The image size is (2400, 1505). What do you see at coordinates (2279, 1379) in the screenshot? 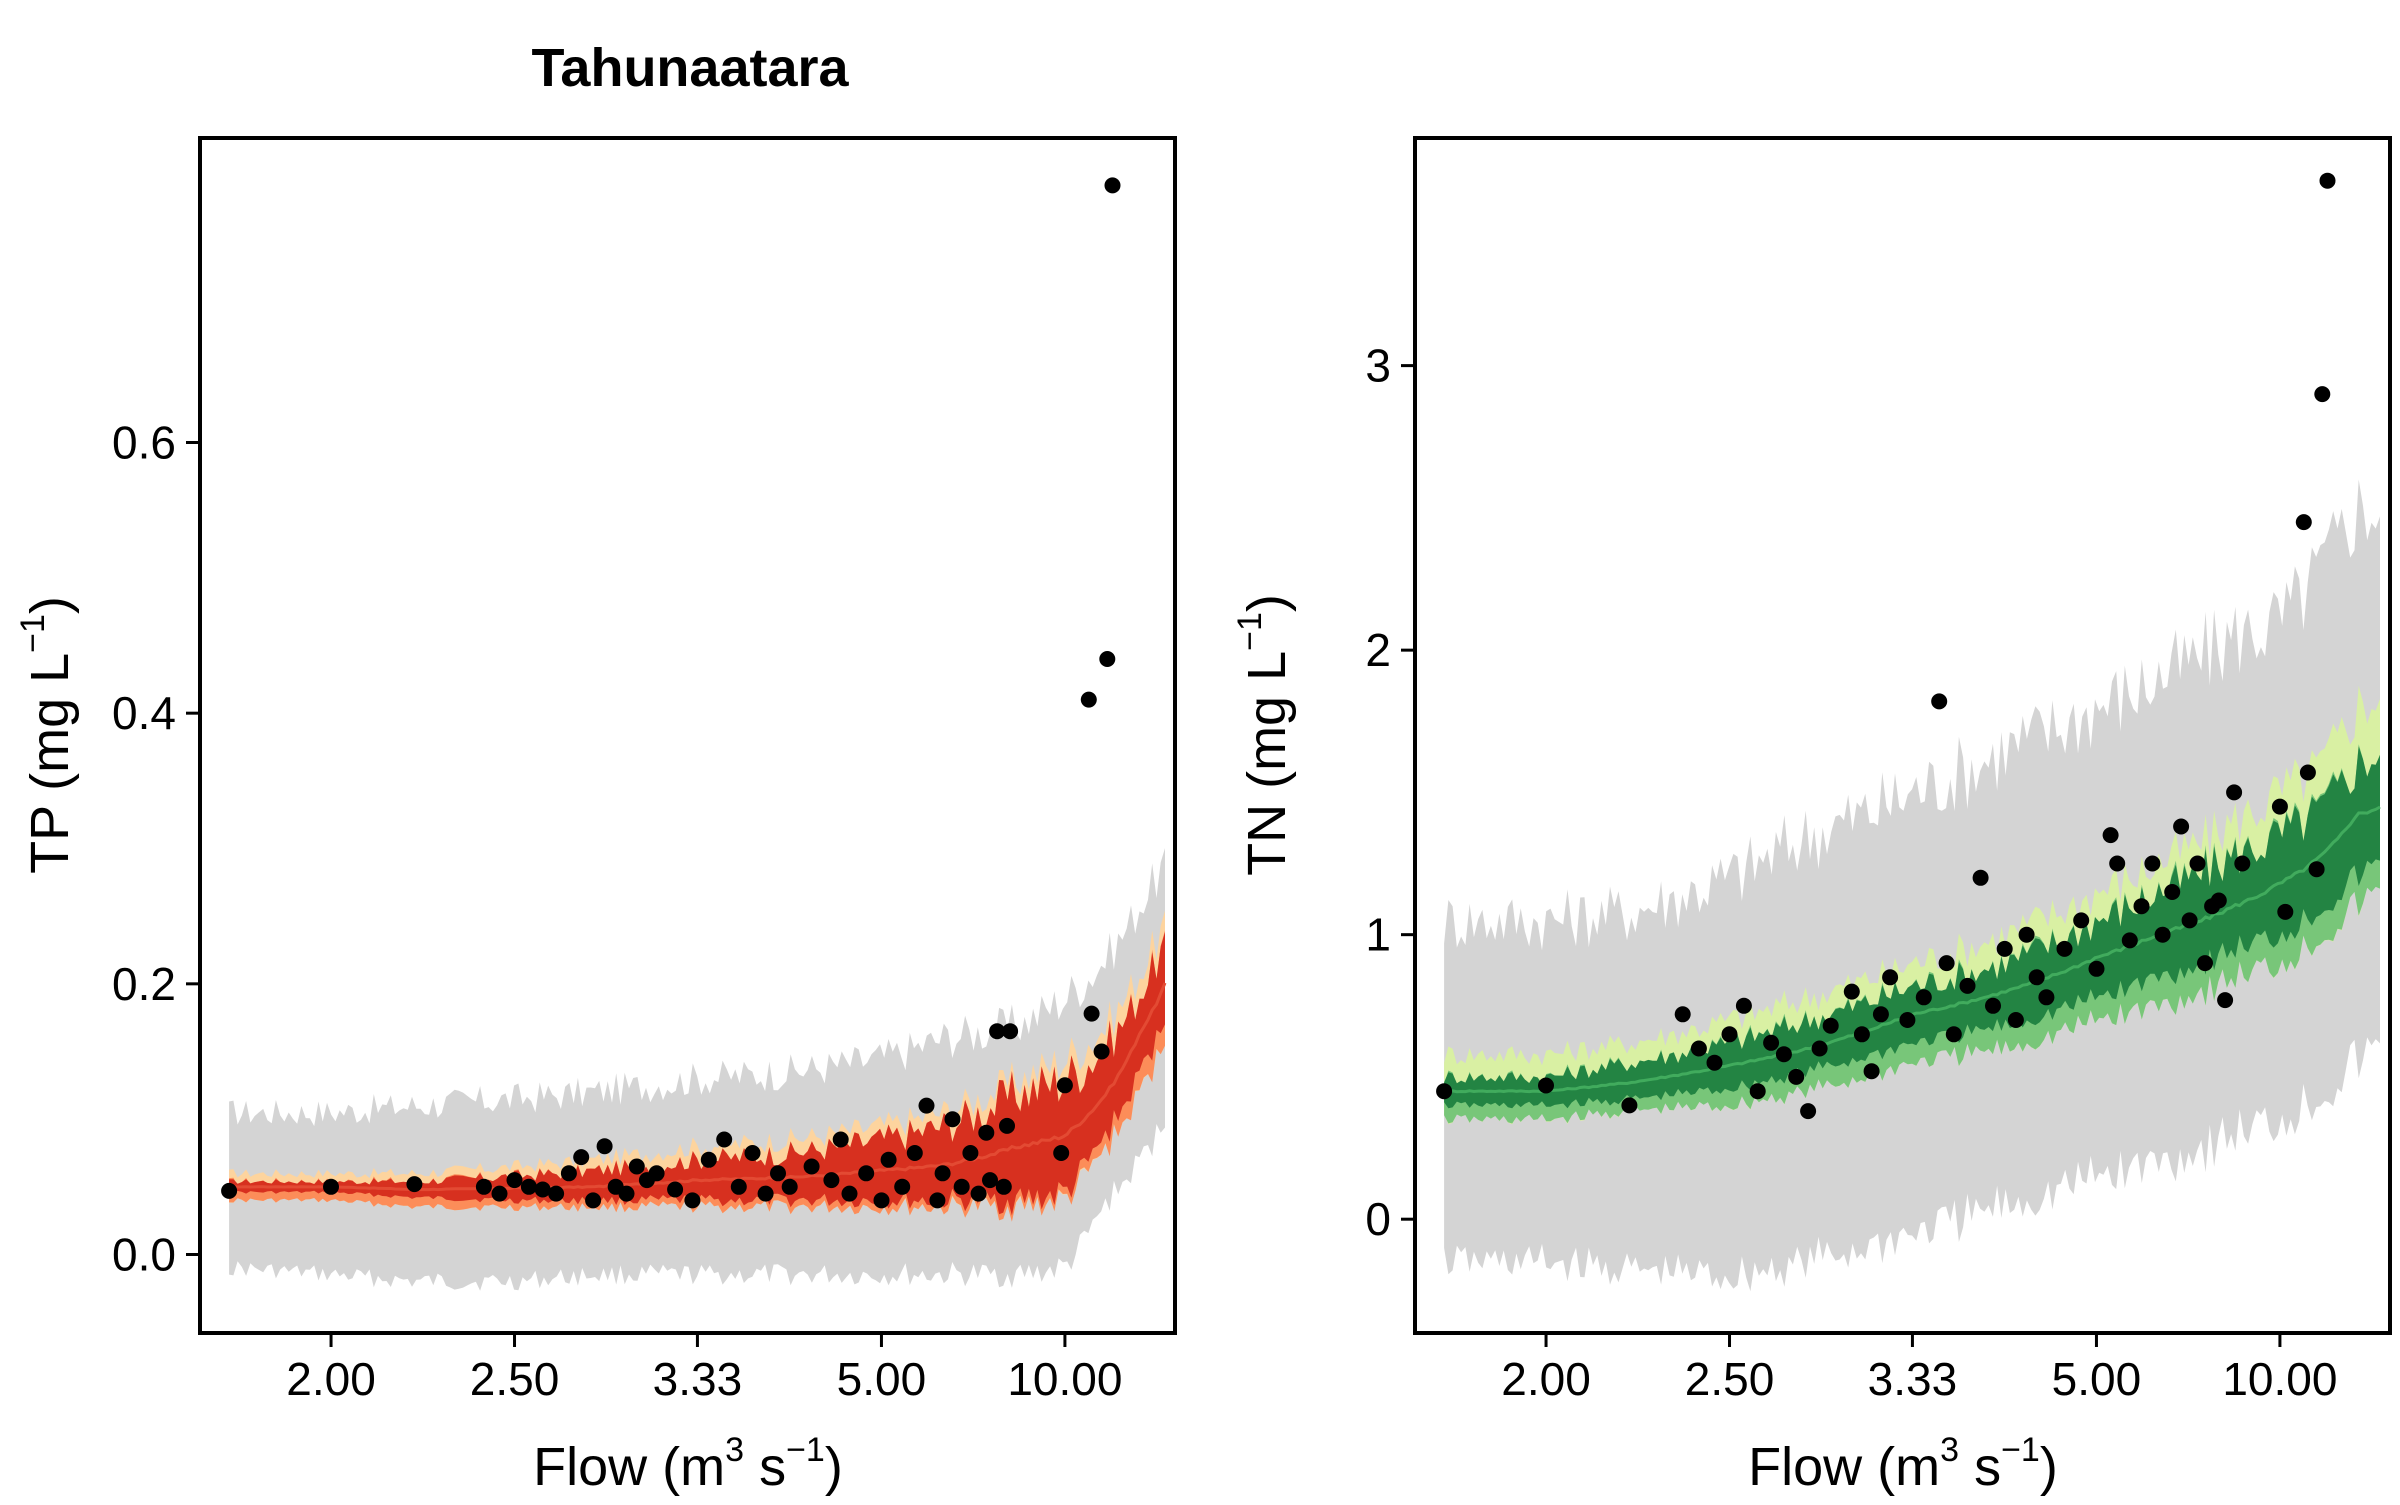
I see `tn-x-tick-label: 10.00` at bounding box center [2279, 1379].